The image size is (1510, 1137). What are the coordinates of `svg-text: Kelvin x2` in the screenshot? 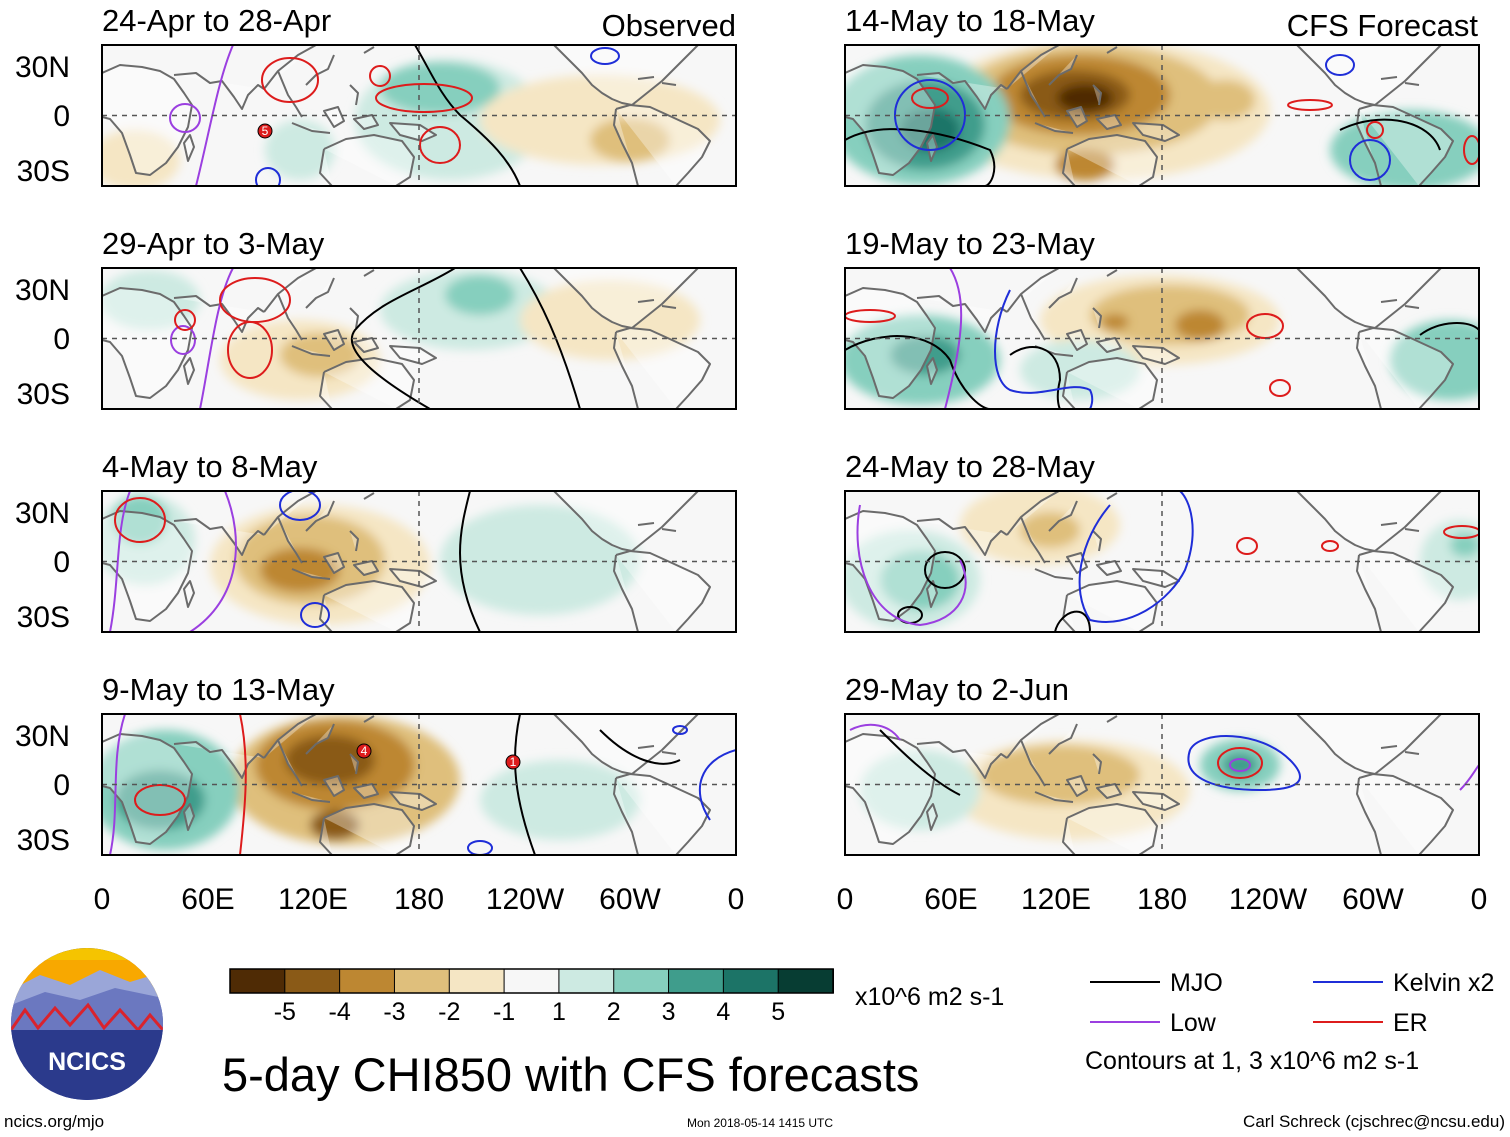 It's located at (1443, 983).